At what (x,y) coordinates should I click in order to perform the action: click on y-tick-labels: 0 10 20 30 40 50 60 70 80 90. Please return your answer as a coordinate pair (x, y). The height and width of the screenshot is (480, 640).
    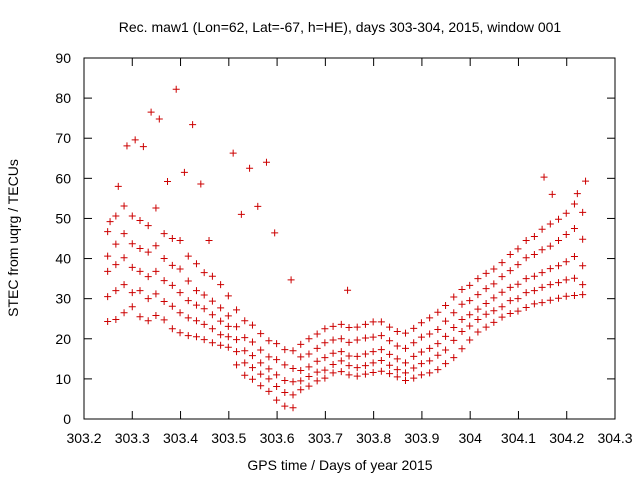
    Looking at the image, I should click on (63, 238).